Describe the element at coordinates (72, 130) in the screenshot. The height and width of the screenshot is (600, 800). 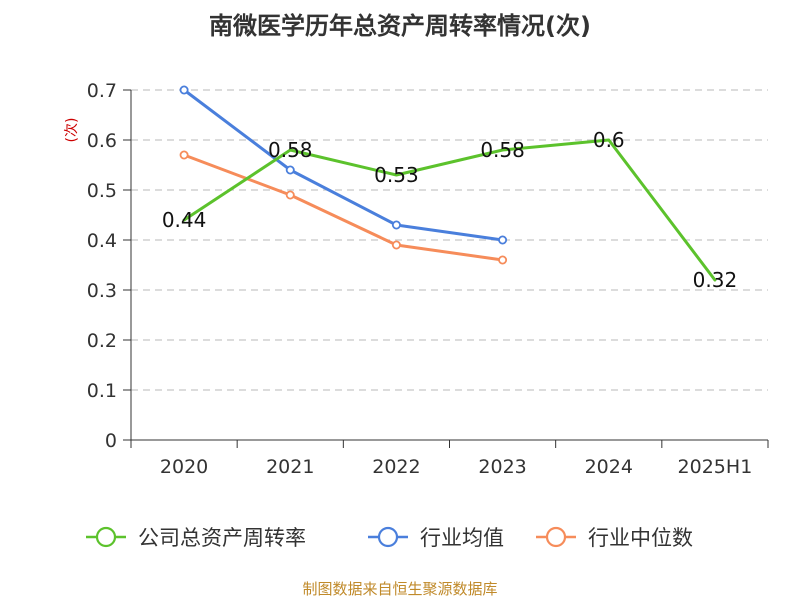
I see `y-axis-unit: (次)` at that location.